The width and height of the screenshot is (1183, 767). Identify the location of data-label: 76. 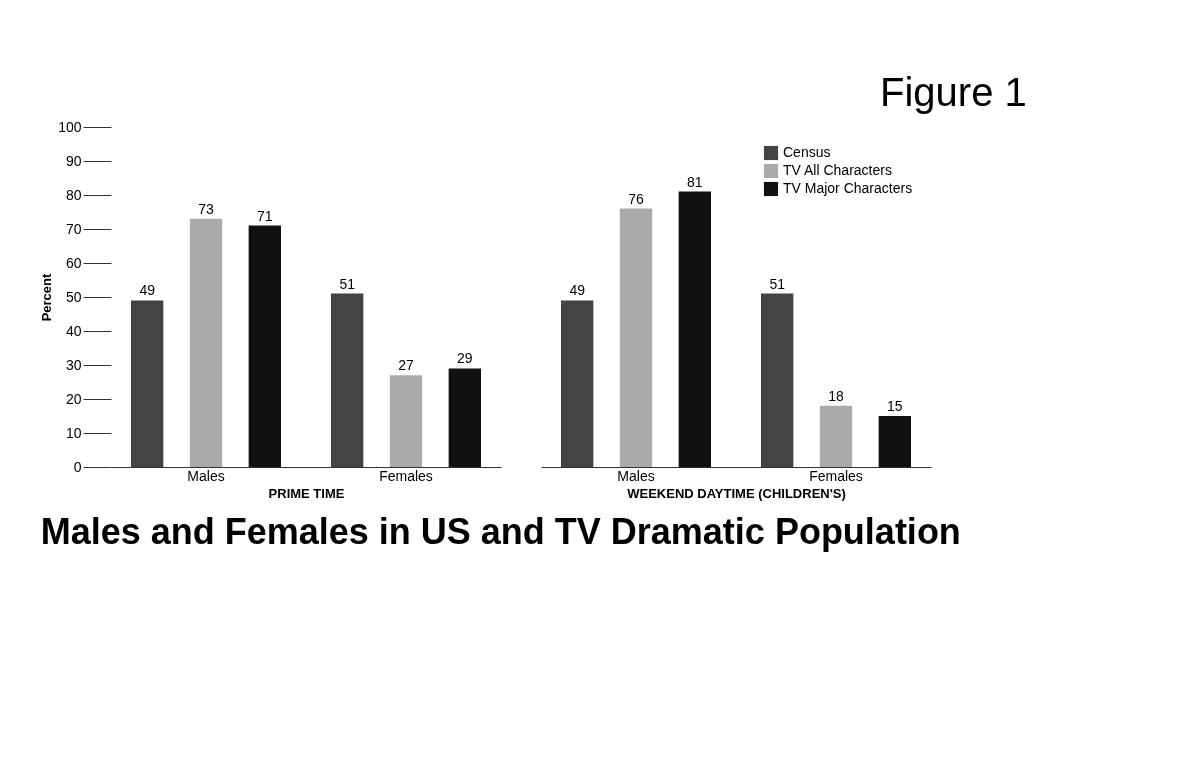
(636, 198).